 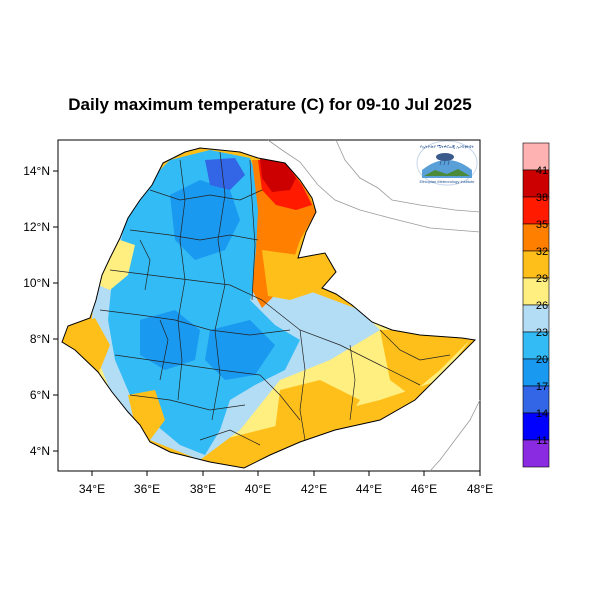 What do you see at coordinates (542, 279) in the screenshot?
I see `colorbar-label: 29` at bounding box center [542, 279].